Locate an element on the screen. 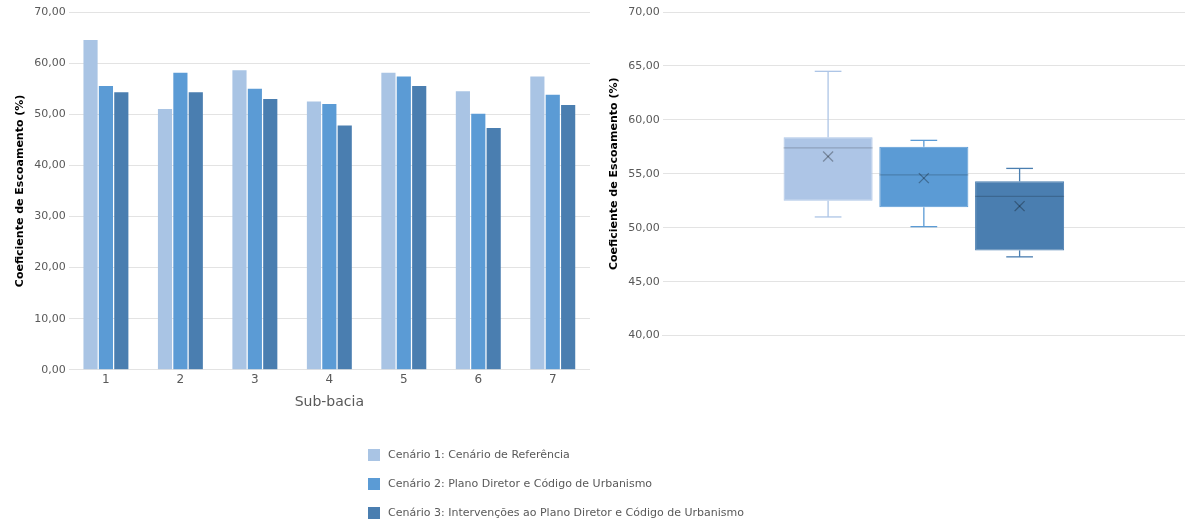  y-tick-label: 30,00 is located at coordinates (50, 216).